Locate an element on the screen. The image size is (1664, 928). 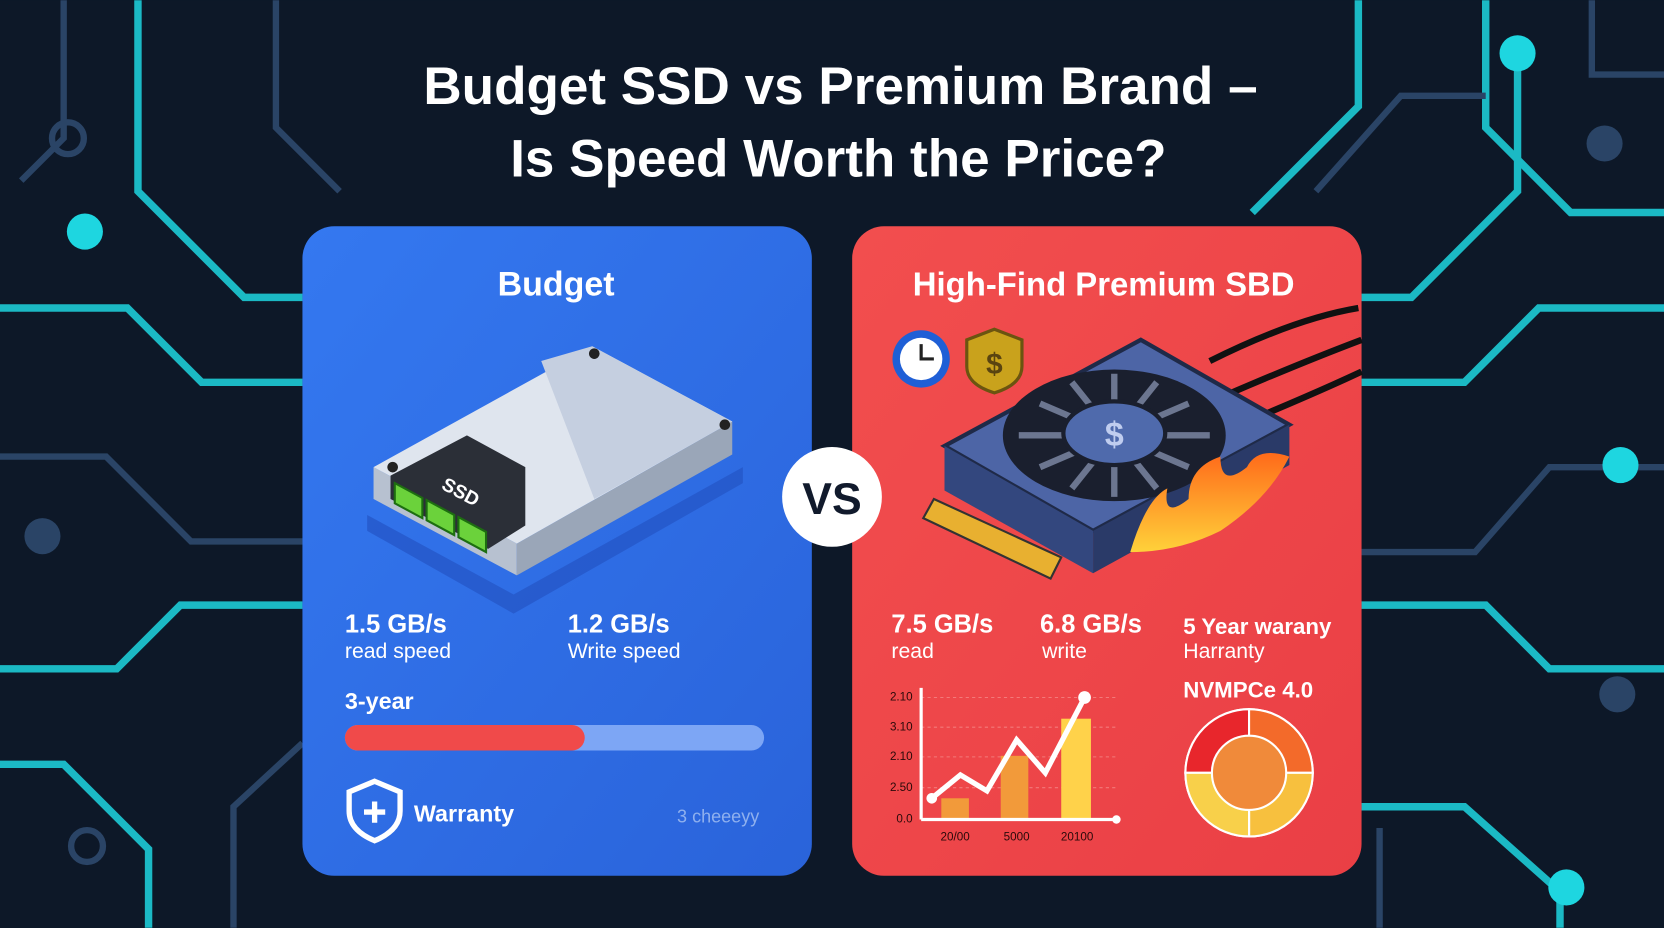
shield-icon is located at coordinates (374, 811).